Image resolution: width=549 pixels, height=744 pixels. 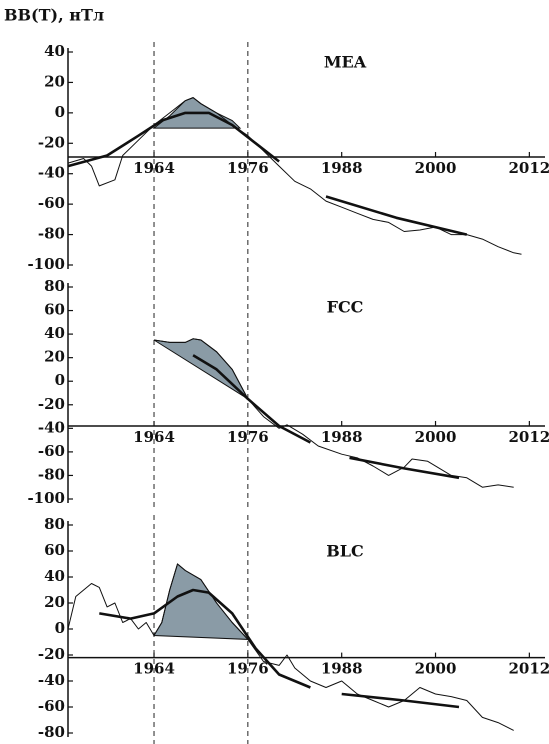 What do you see at coordinates (201, 369) in the screenshot?
I see `shaded-area` at bounding box center [201, 369].